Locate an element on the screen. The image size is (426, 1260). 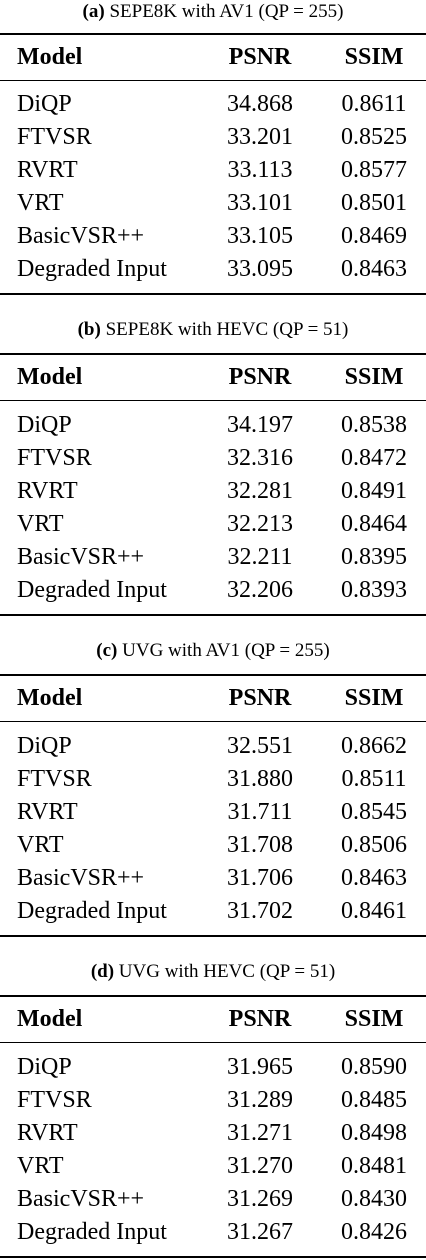
table-caption: (a) SEPE8K with AV1 (QP = 255) is located at coordinates (213, 12).